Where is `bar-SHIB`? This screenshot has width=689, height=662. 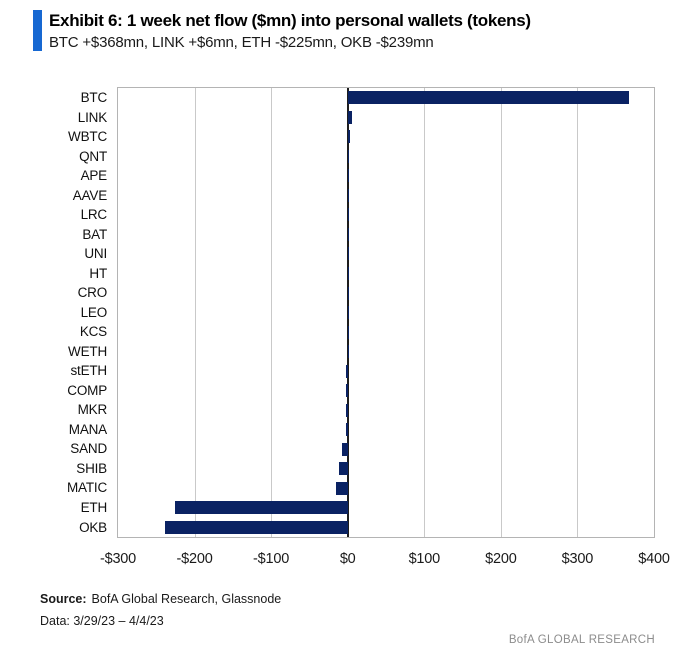
bar-SHIB is located at coordinates (343, 469).